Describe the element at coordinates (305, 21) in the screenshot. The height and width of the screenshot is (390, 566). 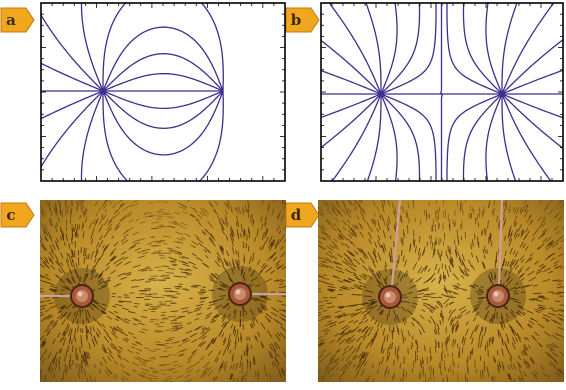
I see `panel-b-tag: b` at that location.